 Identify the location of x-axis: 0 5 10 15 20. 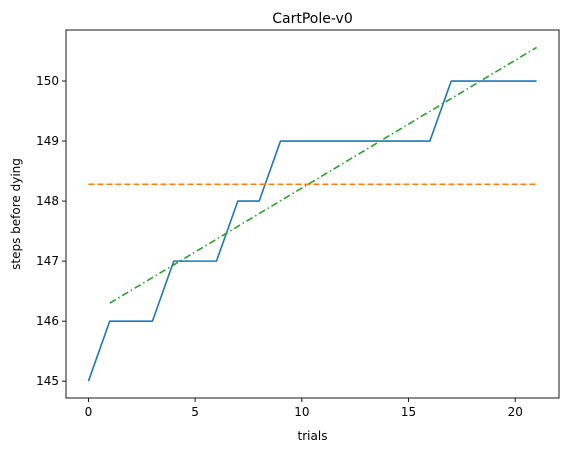
(304, 408).